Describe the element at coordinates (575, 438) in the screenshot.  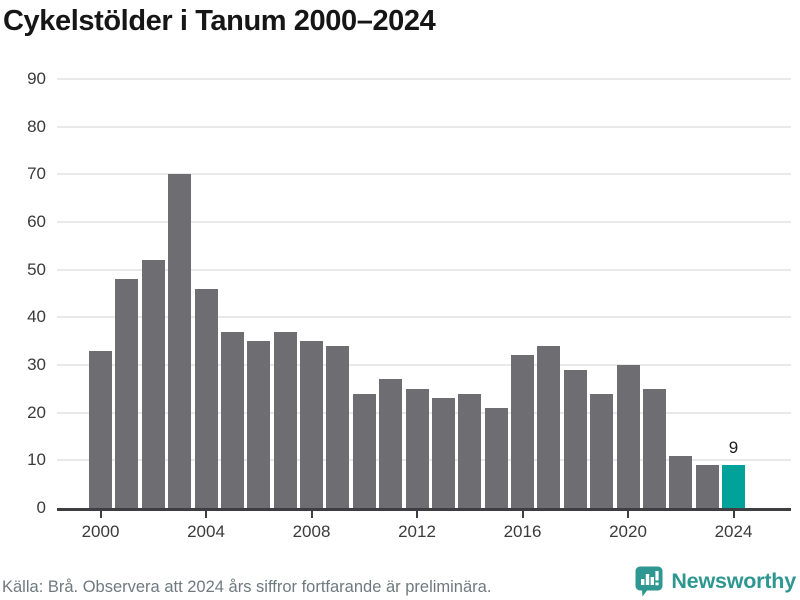
I see `bar-2018` at that location.